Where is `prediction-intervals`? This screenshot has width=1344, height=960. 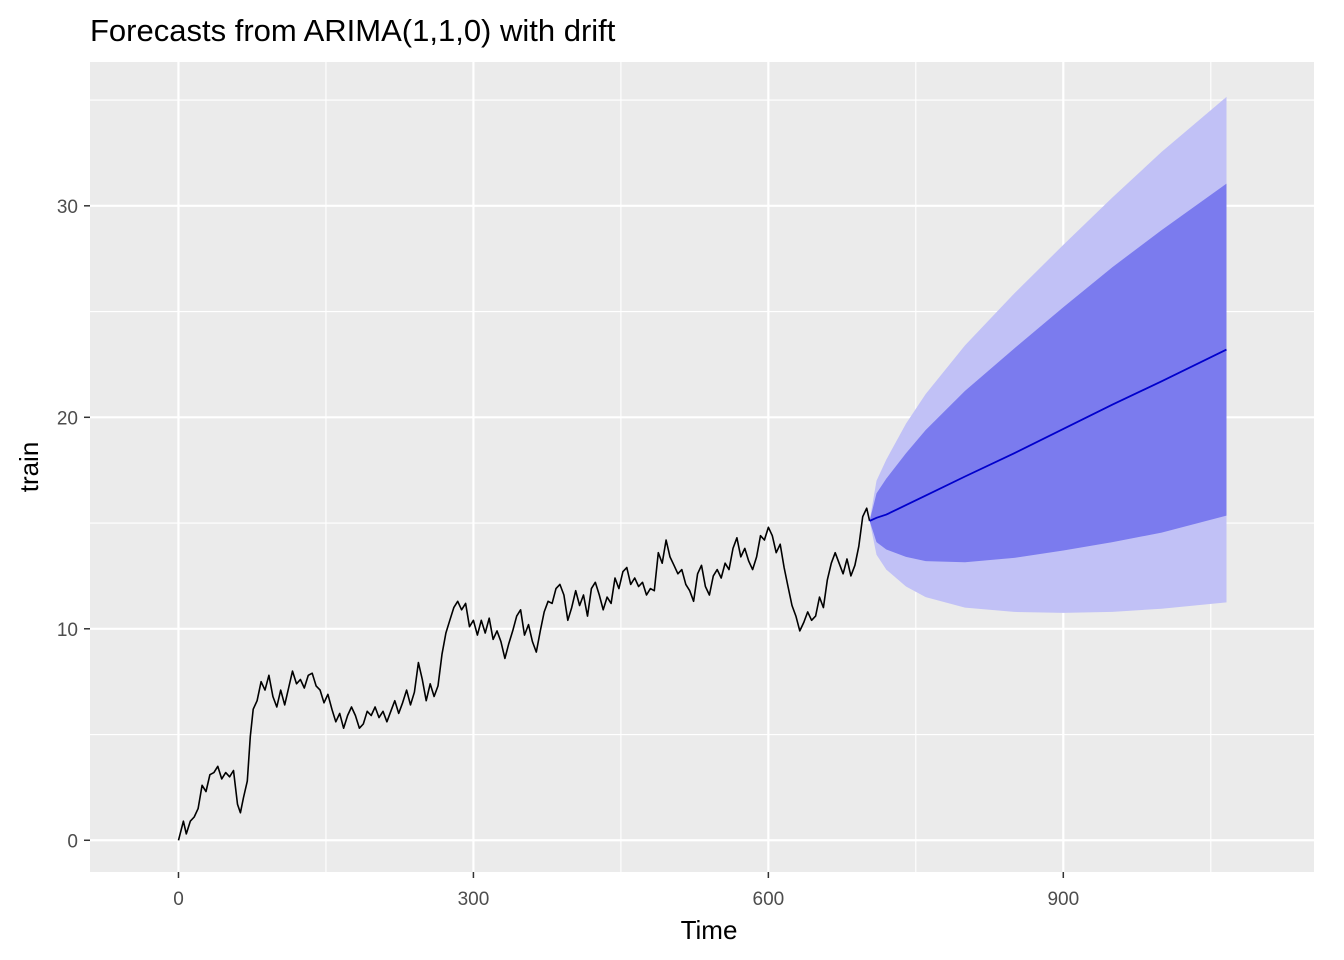 prediction-intervals is located at coordinates (1048, 354).